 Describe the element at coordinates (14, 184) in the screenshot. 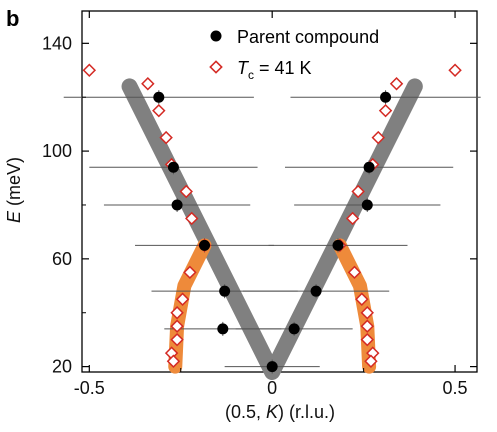

I see `y-axis-title-unit: (meV)` at that location.